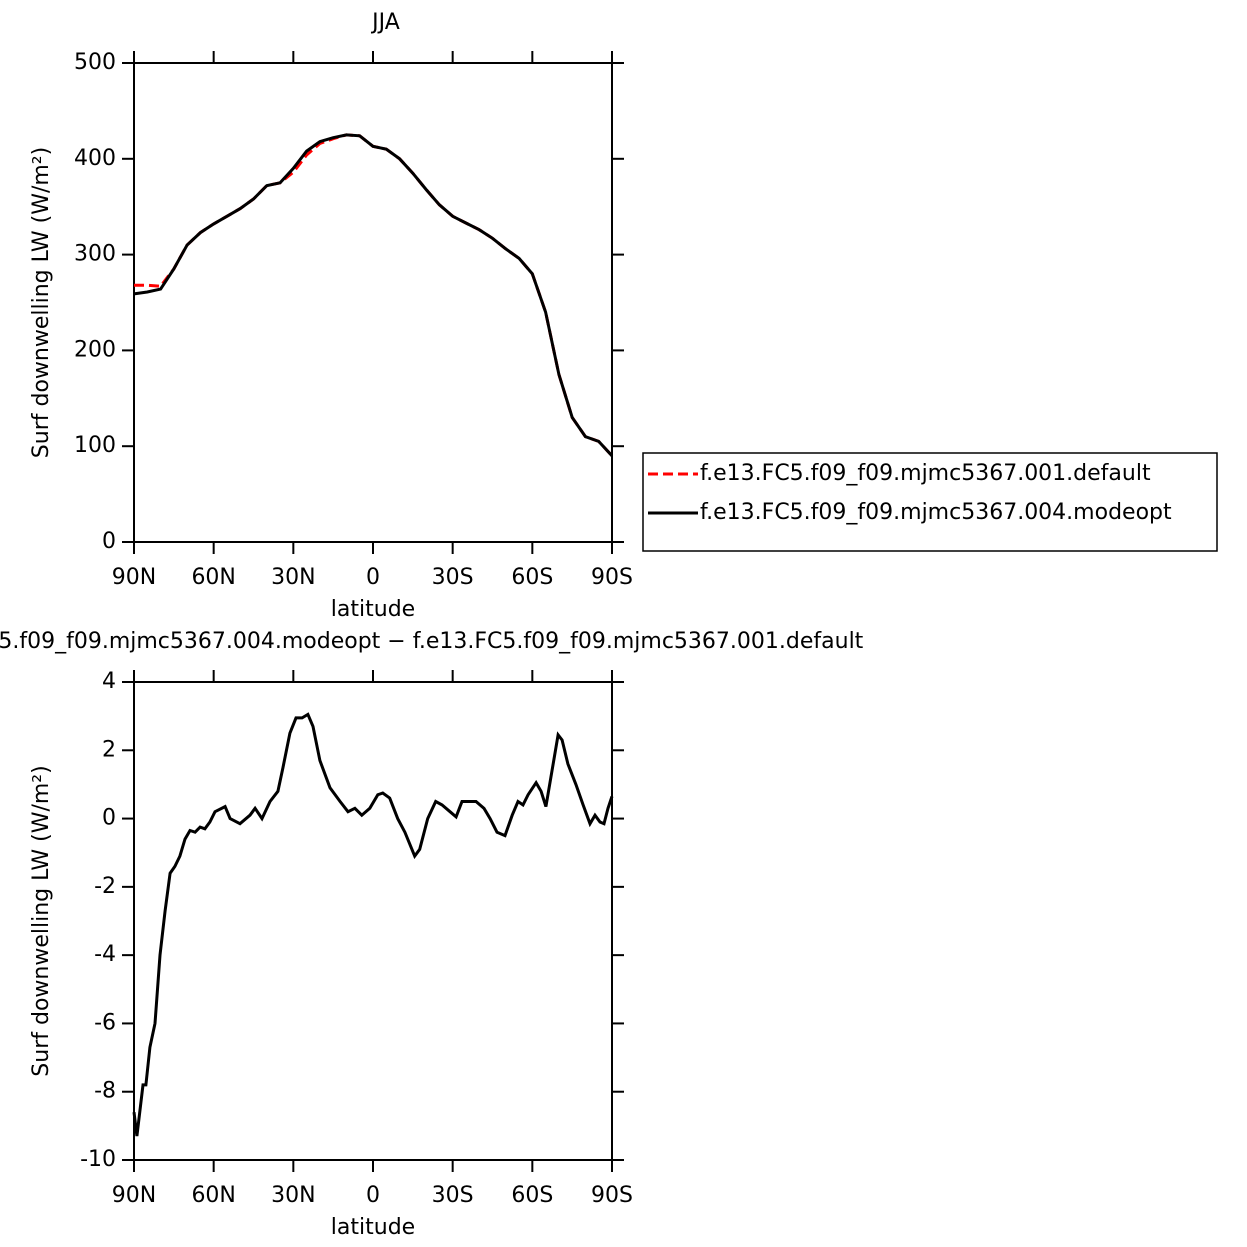 The height and width of the screenshot is (1247, 1247). I want to click on y-tick-label: 2, so click(109, 749).